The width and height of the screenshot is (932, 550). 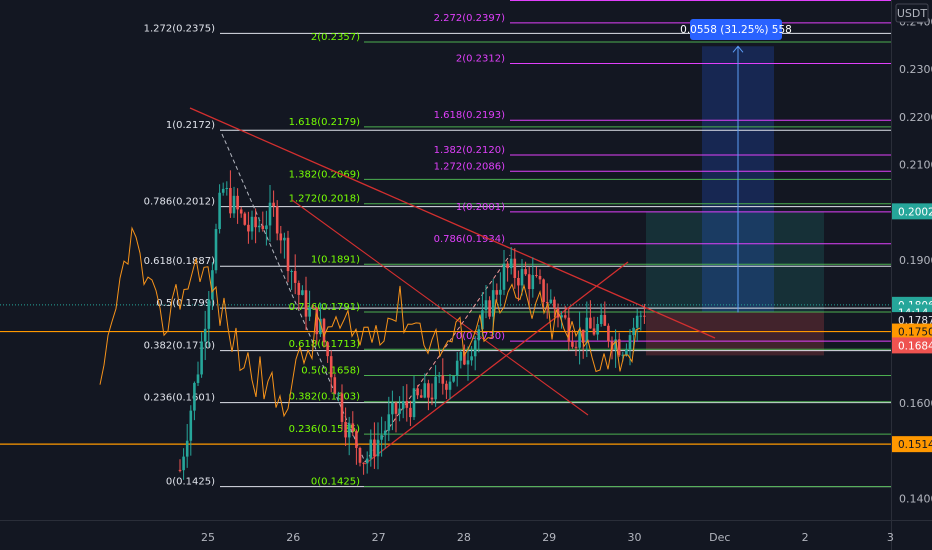 I want to click on price-tick-label: 0.1400, so click(x=915, y=499).